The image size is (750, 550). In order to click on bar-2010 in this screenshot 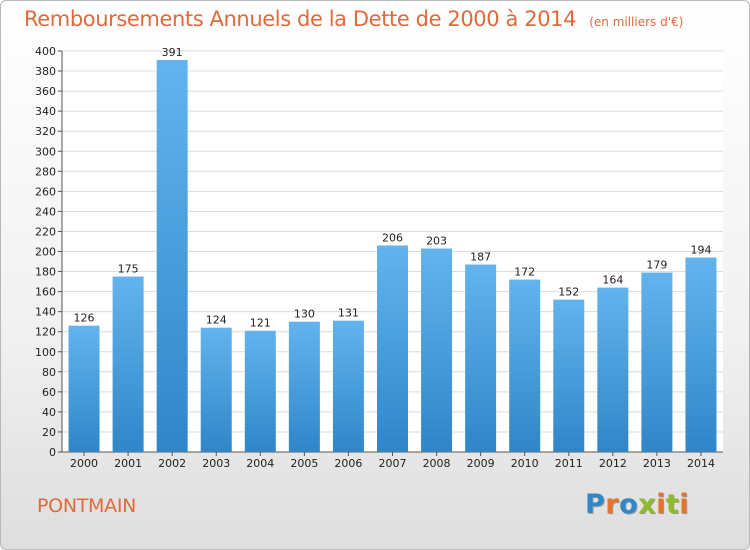, I will do `click(525, 365)`.